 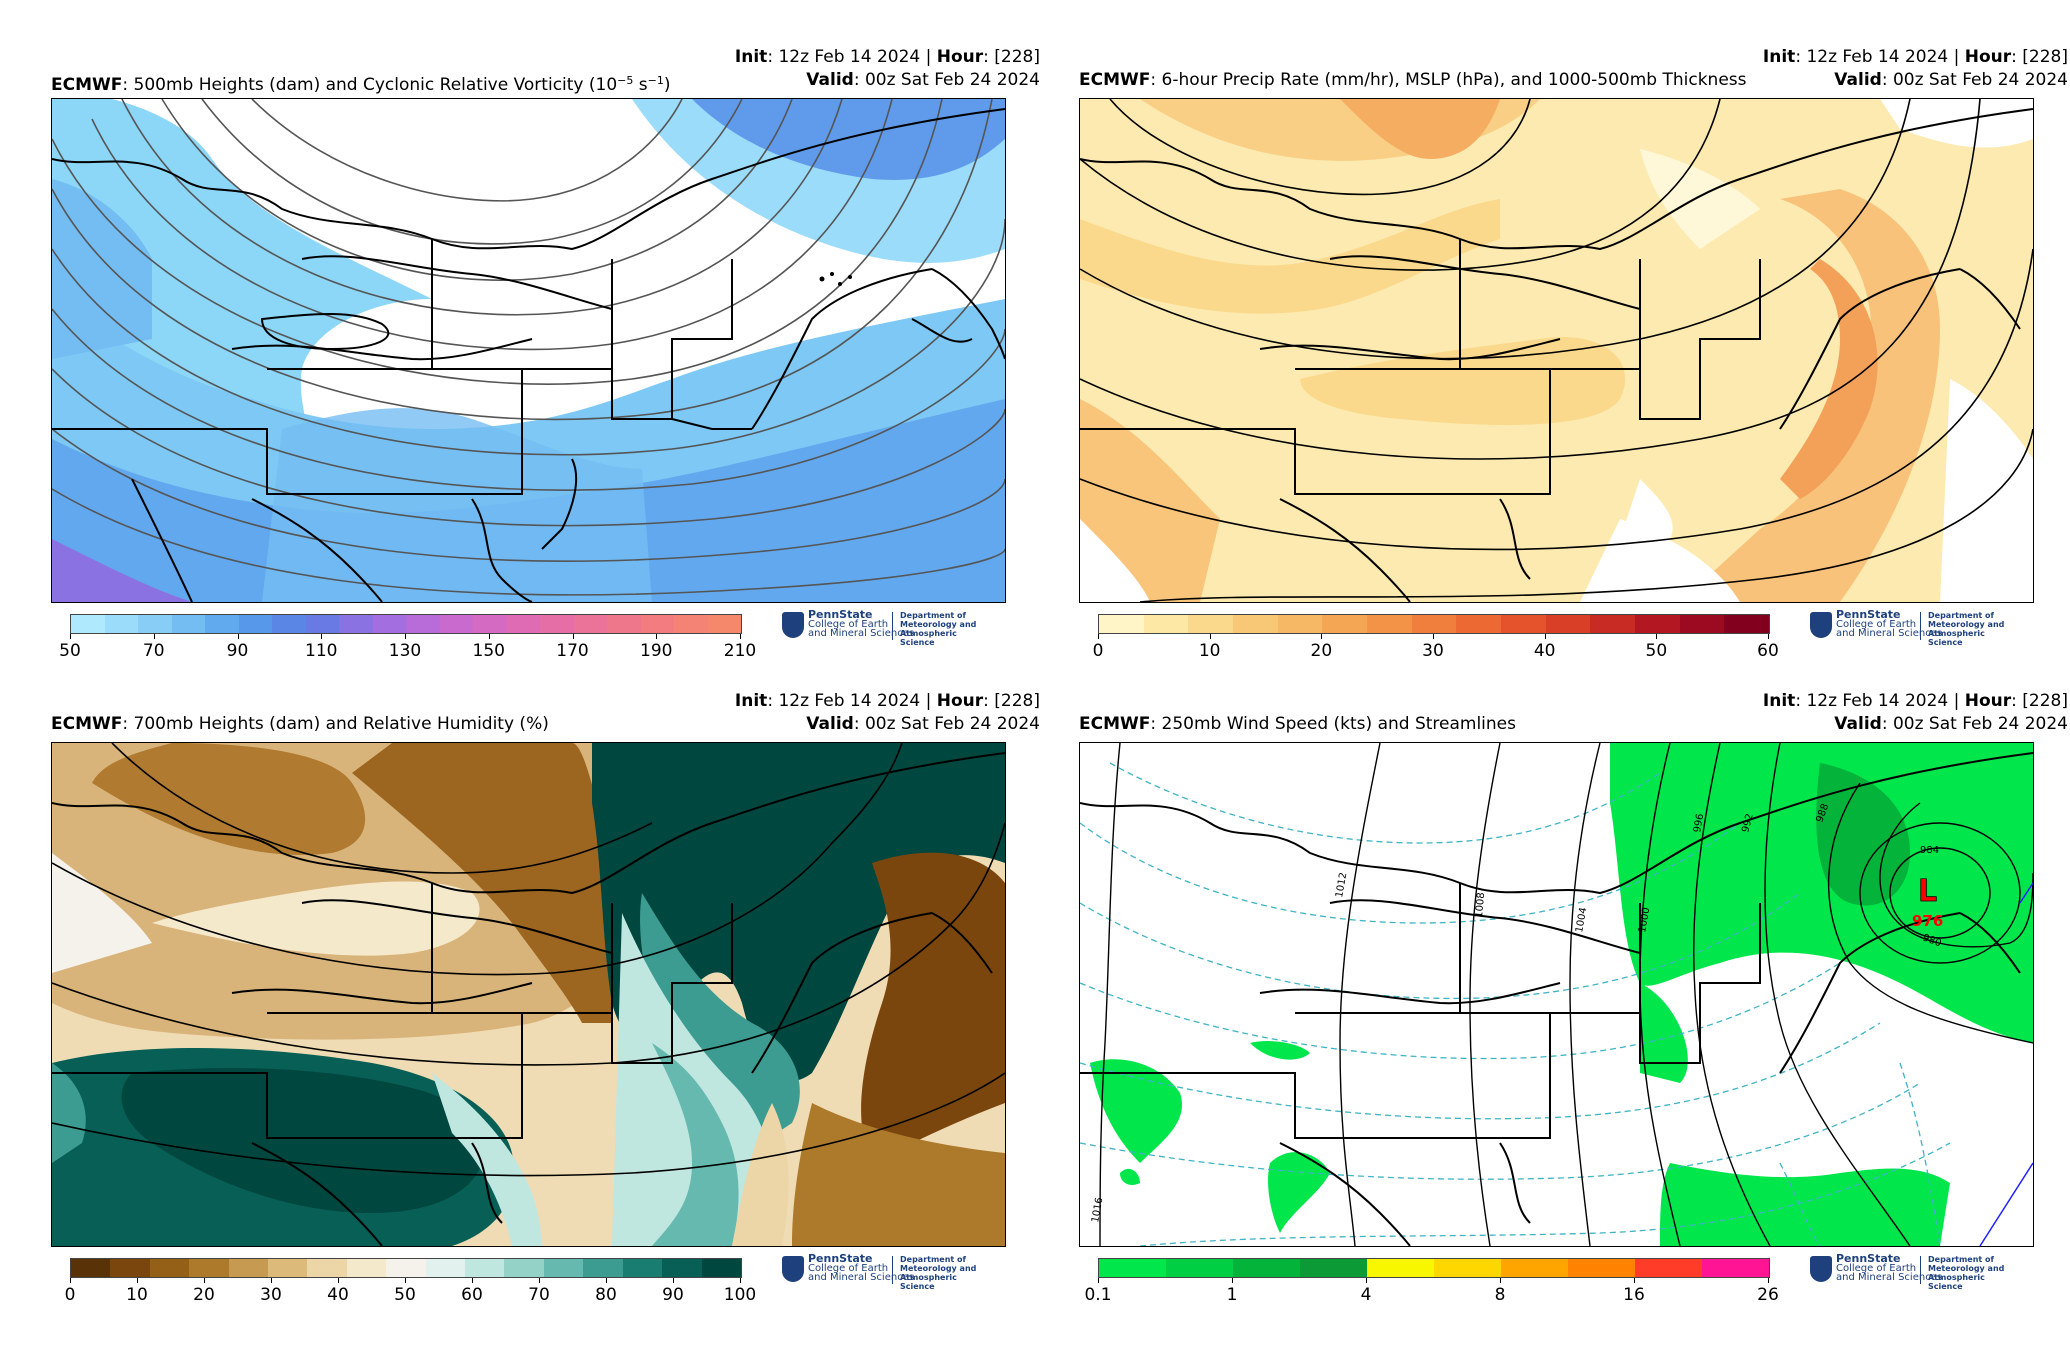 I want to click on colorbar-tick-label: 100, so click(x=740, y=1295).